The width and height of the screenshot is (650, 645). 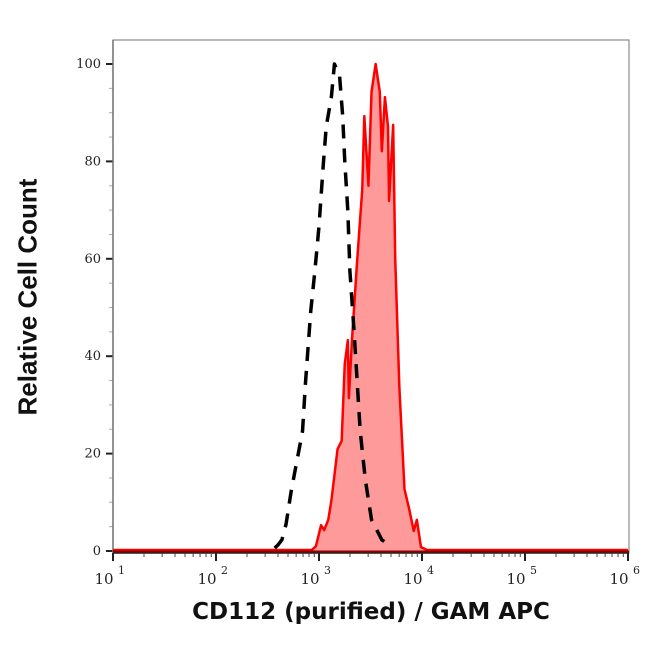 What do you see at coordinates (88, 64) in the screenshot?
I see `y-tick-label: 100` at bounding box center [88, 64].